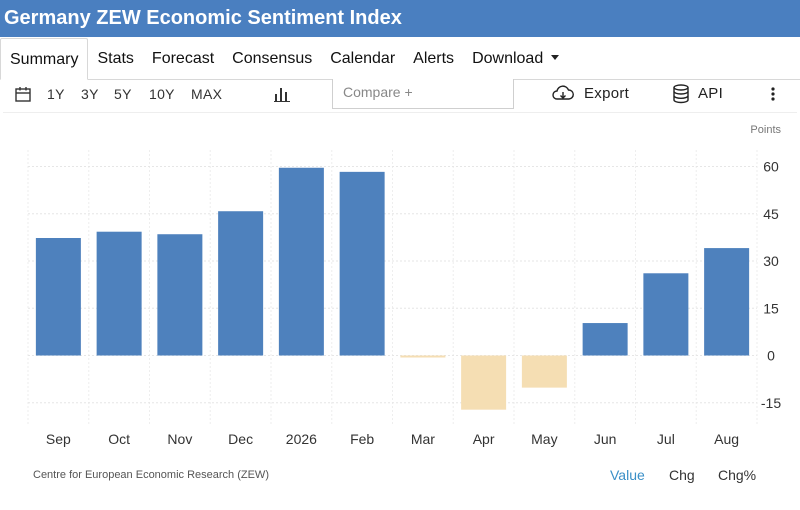 The height and width of the screenshot is (510, 800). What do you see at coordinates (162, 94) in the screenshot?
I see `range-10y-button: 10Y` at bounding box center [162, 94].